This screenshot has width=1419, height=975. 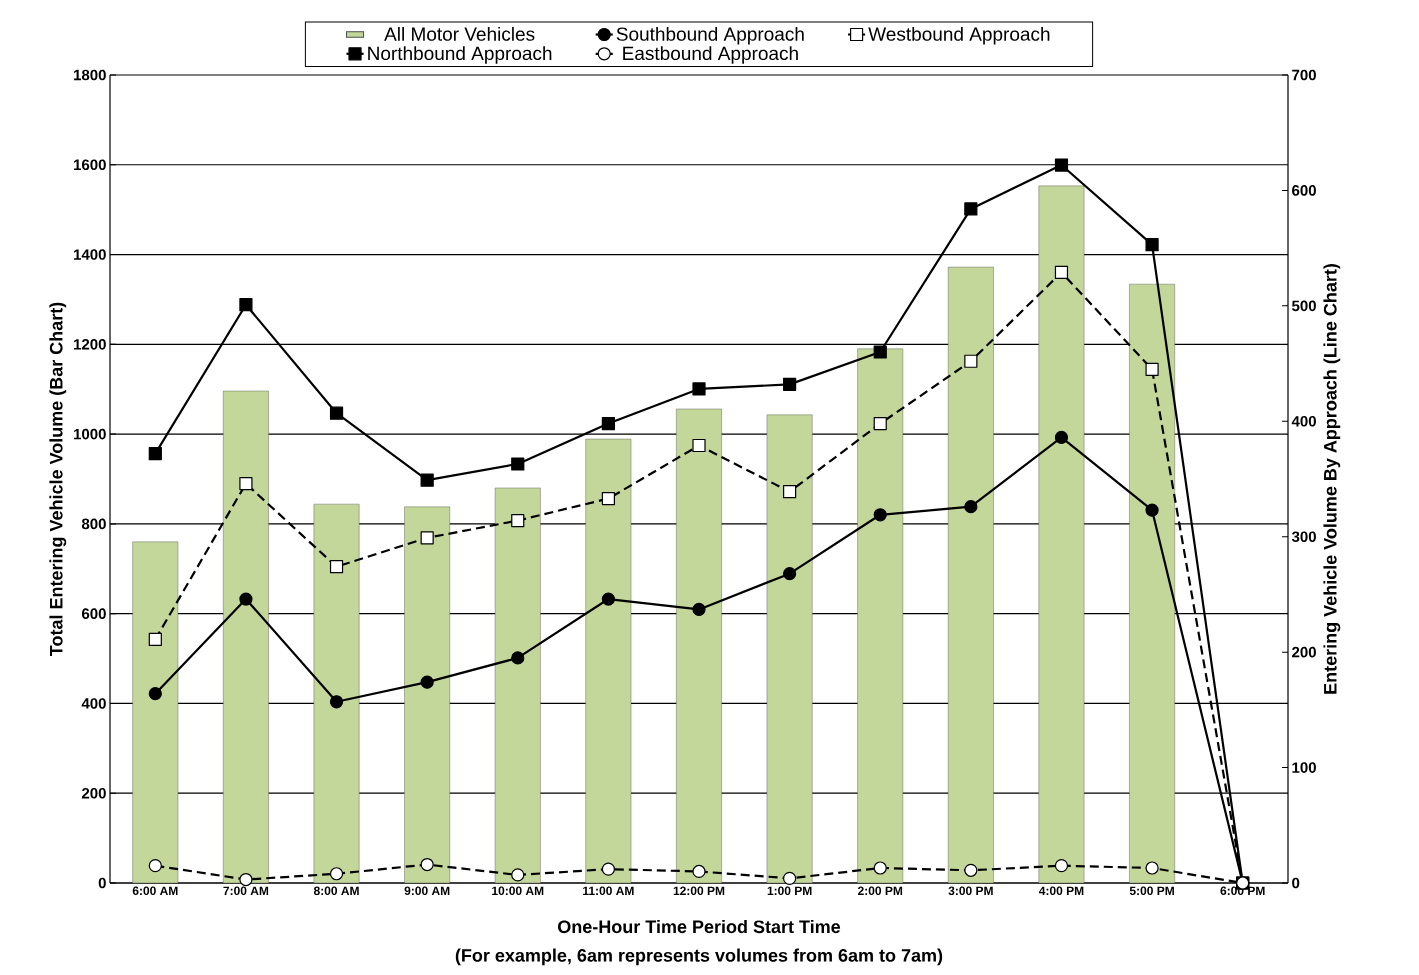 What do you see at coordinates (710, 35) in the screenshot?
I see `legend-label: Southbound Approach` at bounding box center [710, 35].